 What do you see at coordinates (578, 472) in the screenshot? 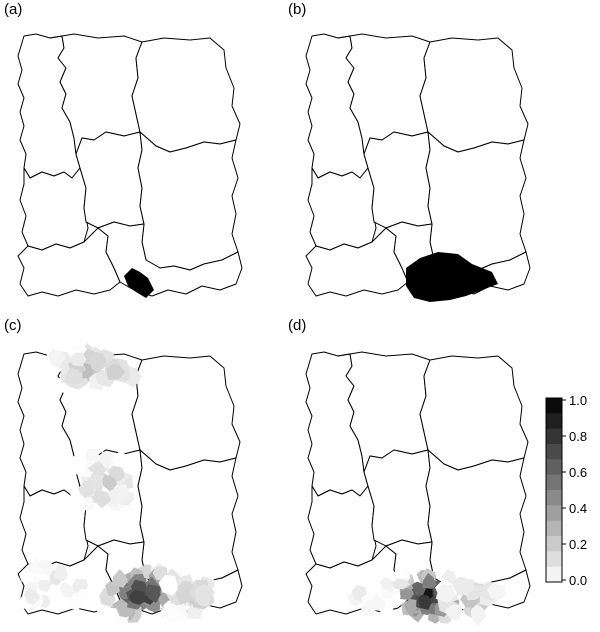
I see `colorbar-tick-0-6: 0.6` at bounding box center [578, 472].